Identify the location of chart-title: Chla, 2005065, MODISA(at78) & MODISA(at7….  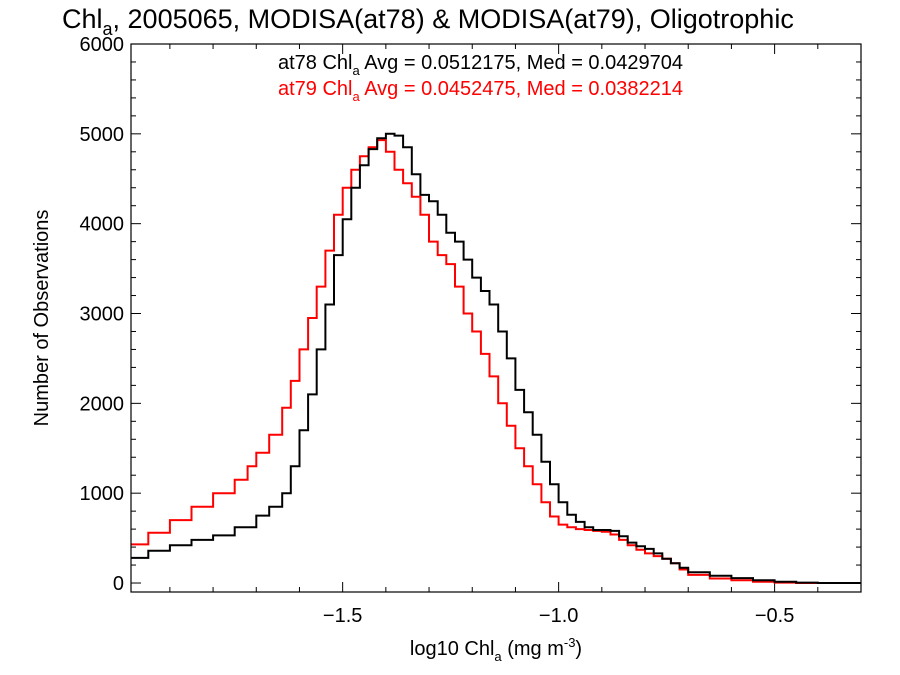
(428, 21).